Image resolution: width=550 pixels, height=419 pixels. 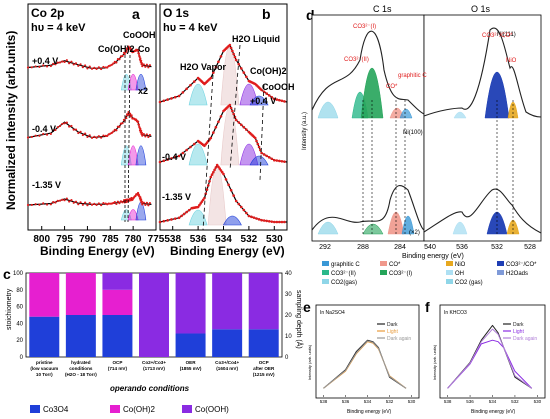 What do you see at coordinates (344, 283) in the screenshot?
I see `panel-d-legend-label: CO2(gas)` at bounding box center [344, 283].